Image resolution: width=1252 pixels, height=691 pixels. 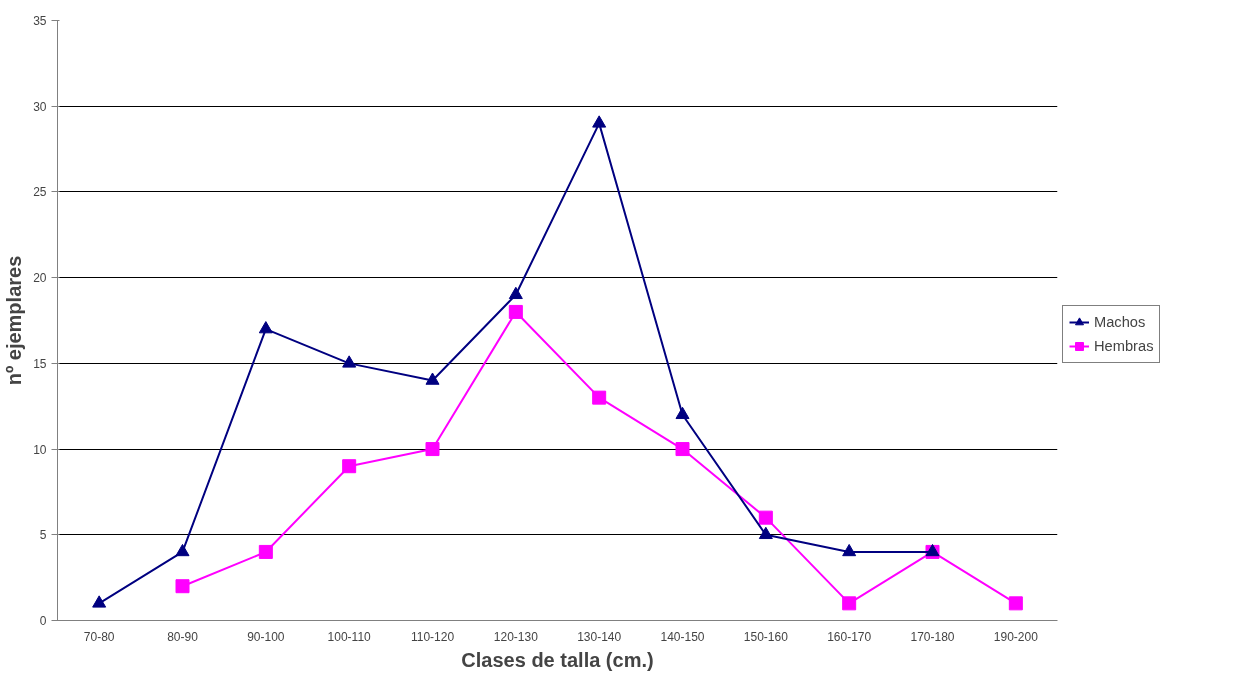 What do you see at coordinates (1124, 345) in the screenshot?
I see `legend-label: Hembras` at bounding box center [1124, 345].